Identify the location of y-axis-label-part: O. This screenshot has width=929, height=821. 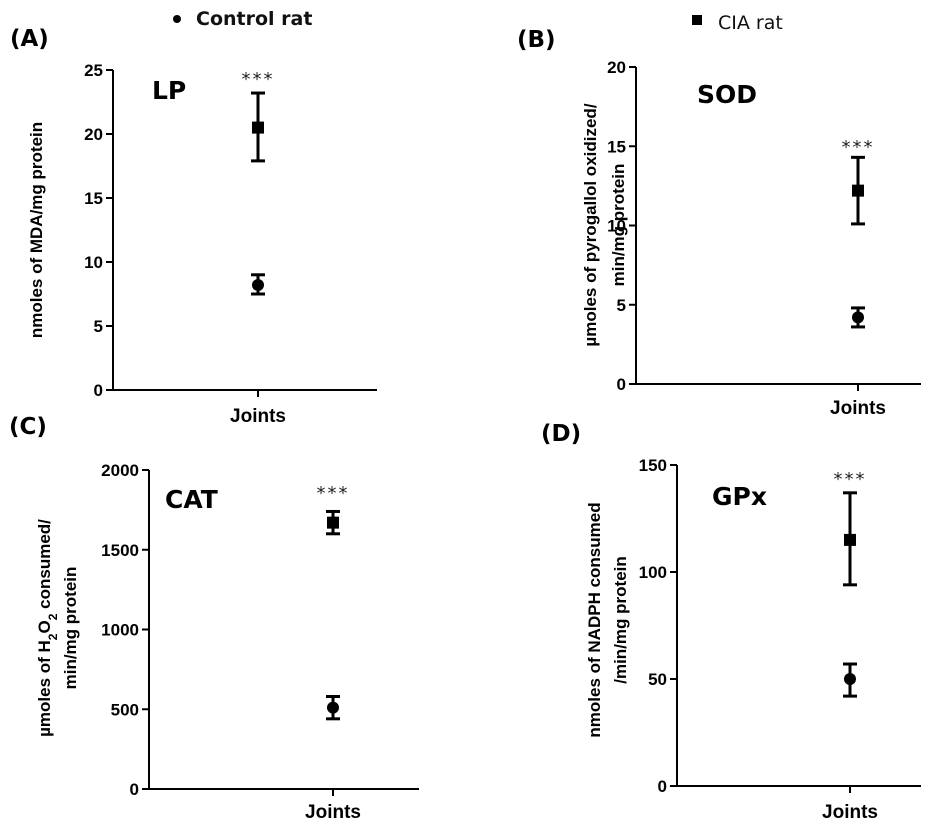
(44, 626).